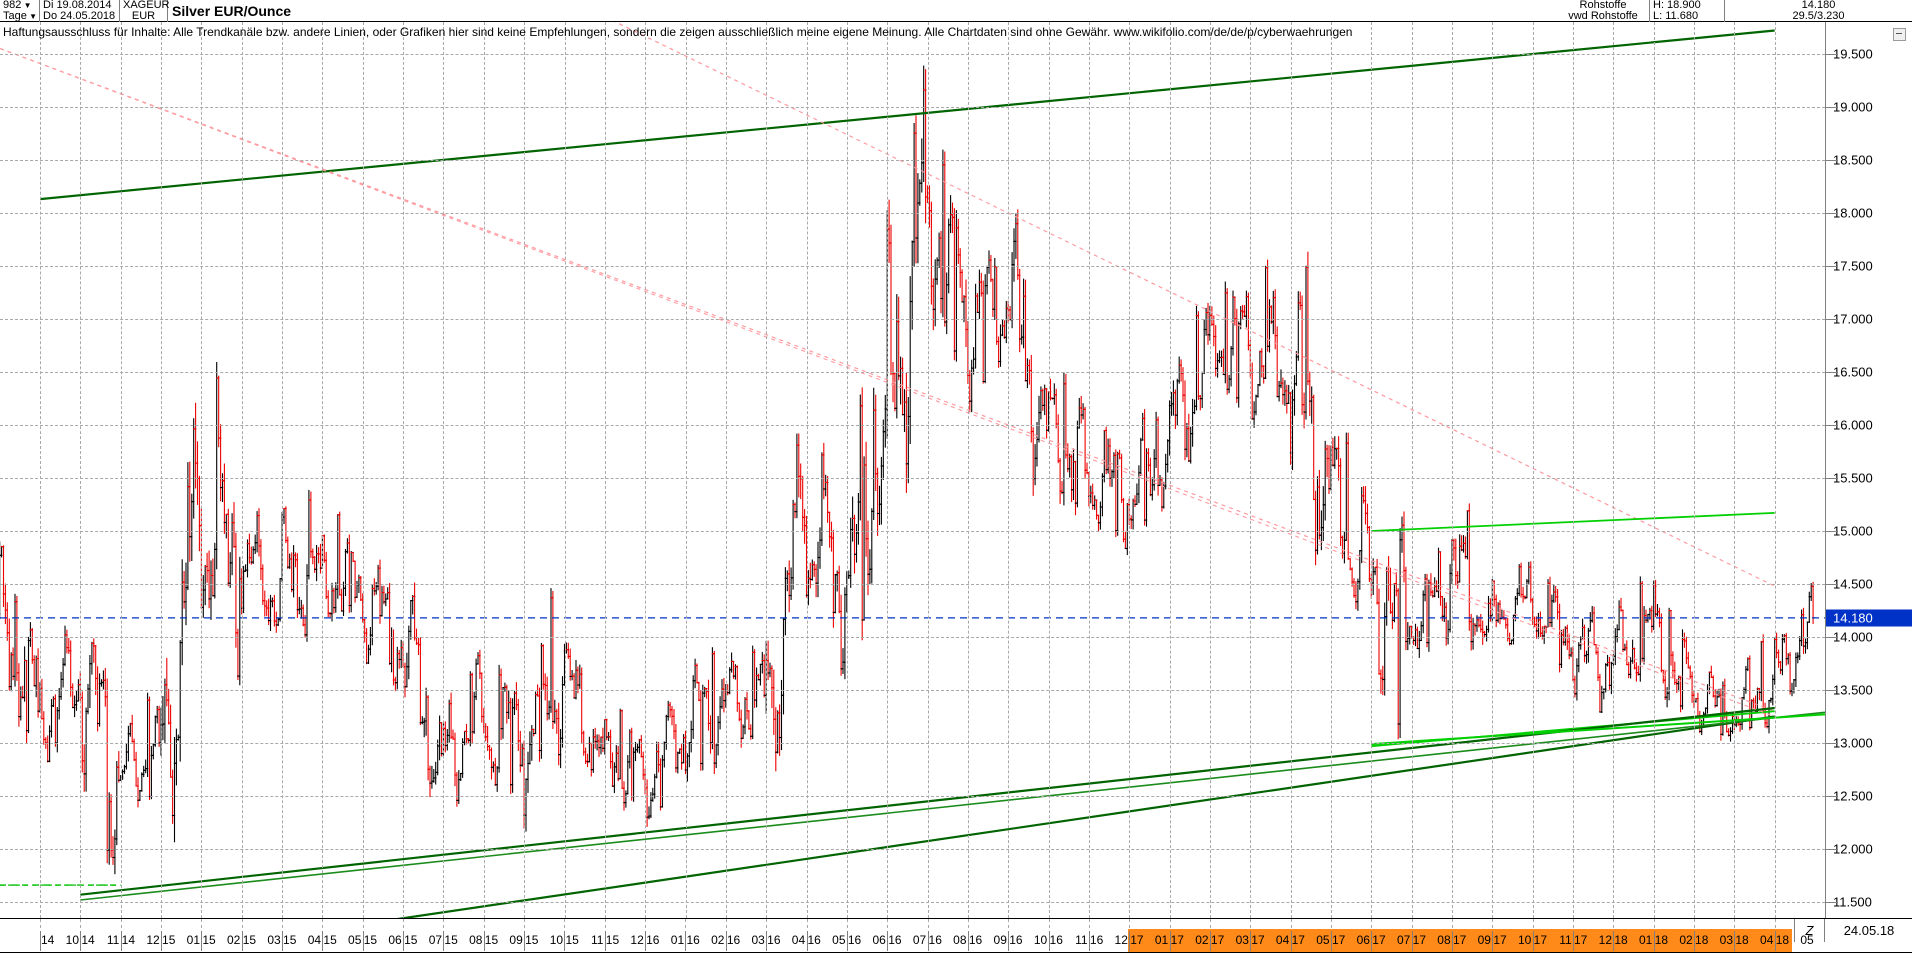  What do you see at coordinates (143, 16) in the screenshot?
I see `symbol-currency: EUR` at bounding box center [143, 16].